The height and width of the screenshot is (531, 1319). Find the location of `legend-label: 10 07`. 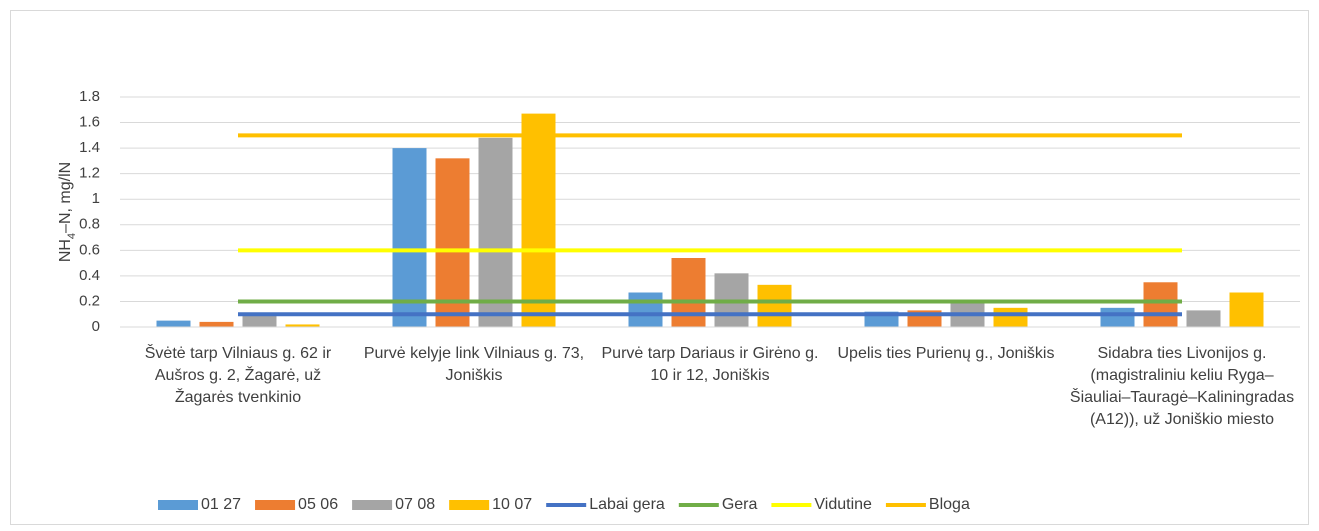

legend-label: 10 07 is located at coordinates (512, 504).